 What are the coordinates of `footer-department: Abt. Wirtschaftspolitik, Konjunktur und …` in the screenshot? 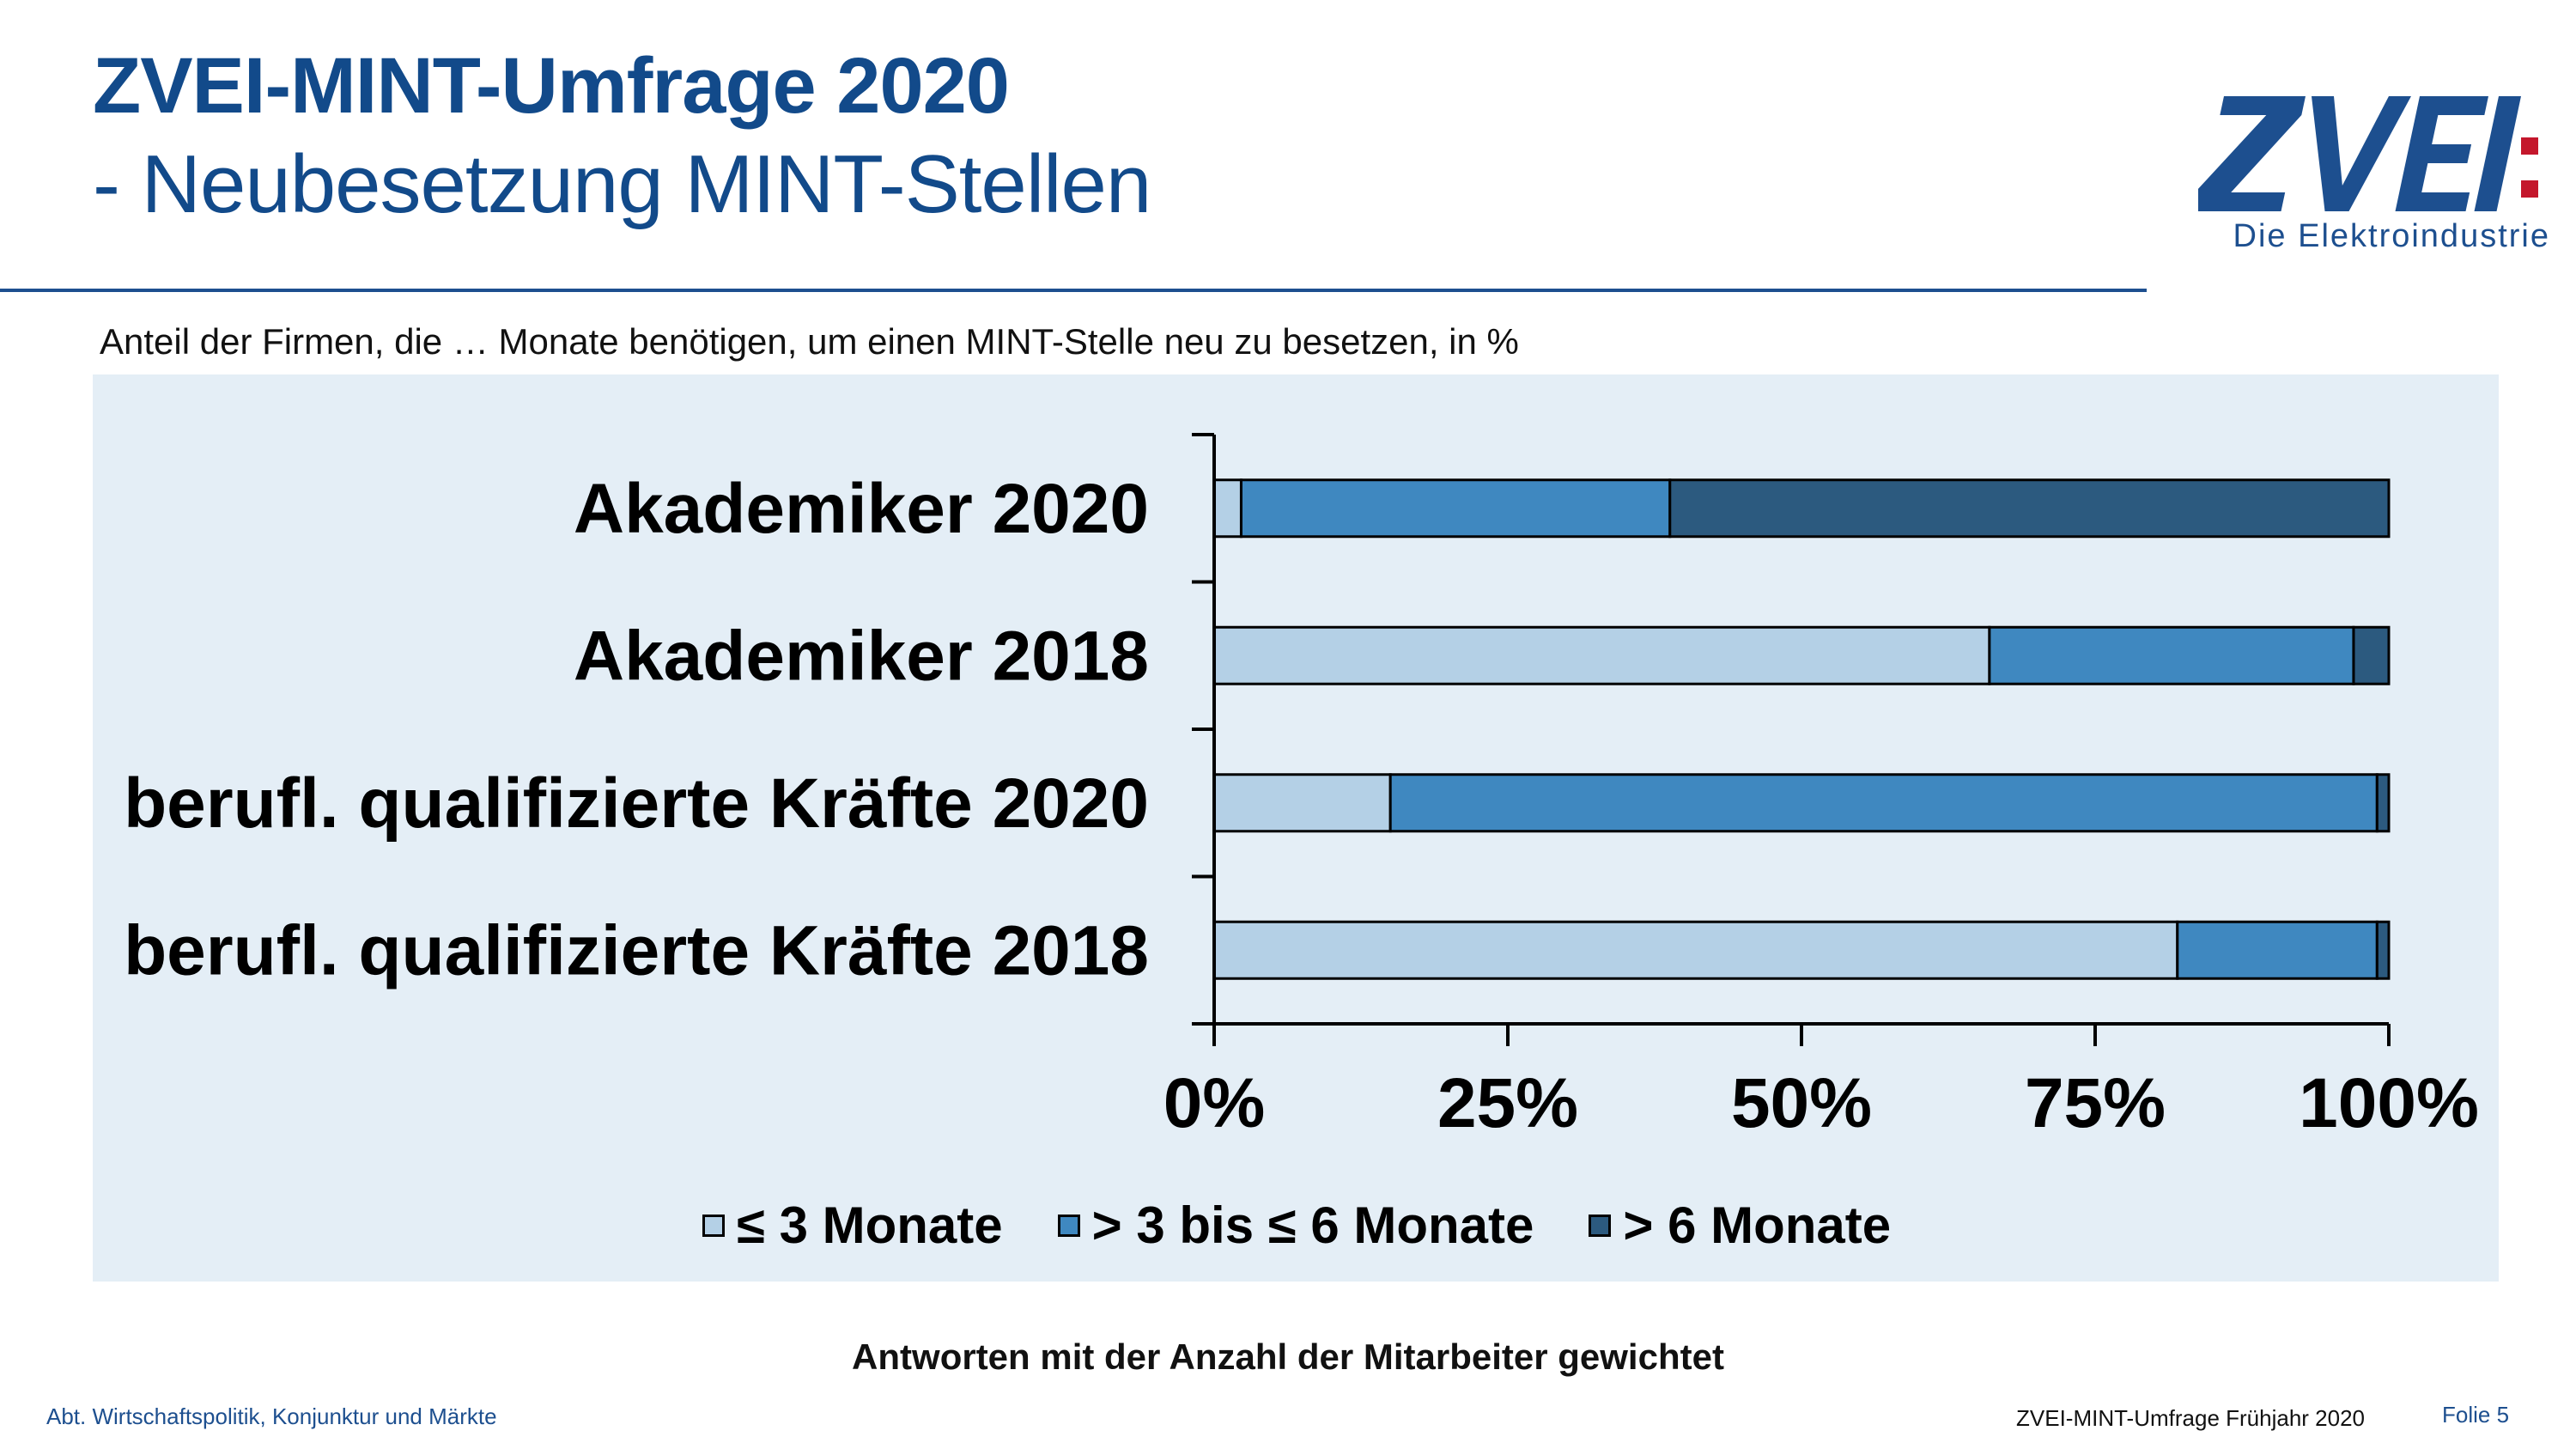 It's located at (271, 1416).